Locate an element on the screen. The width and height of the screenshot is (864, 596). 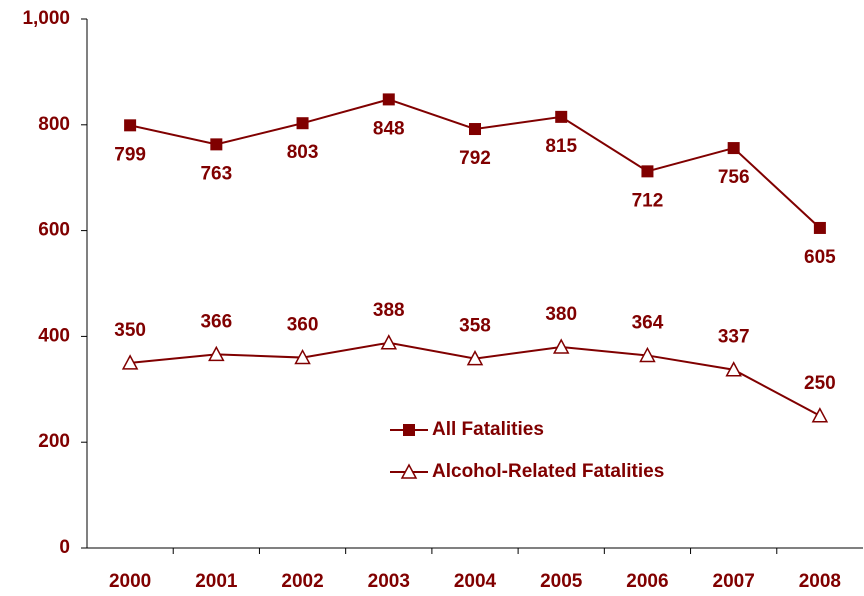
x-tick-label: 2006 is located at coordinates (647, 581).